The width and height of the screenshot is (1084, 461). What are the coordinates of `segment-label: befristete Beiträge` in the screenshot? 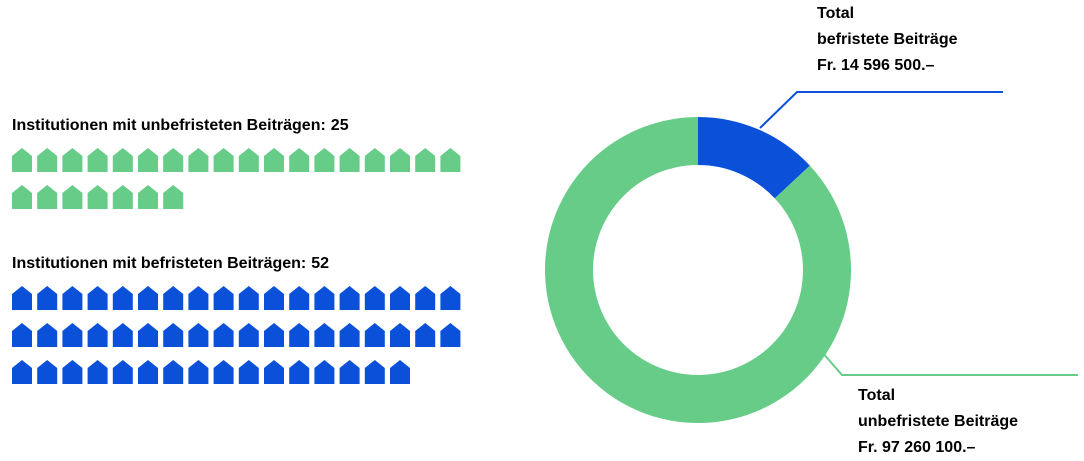 It's located at (887, 39).